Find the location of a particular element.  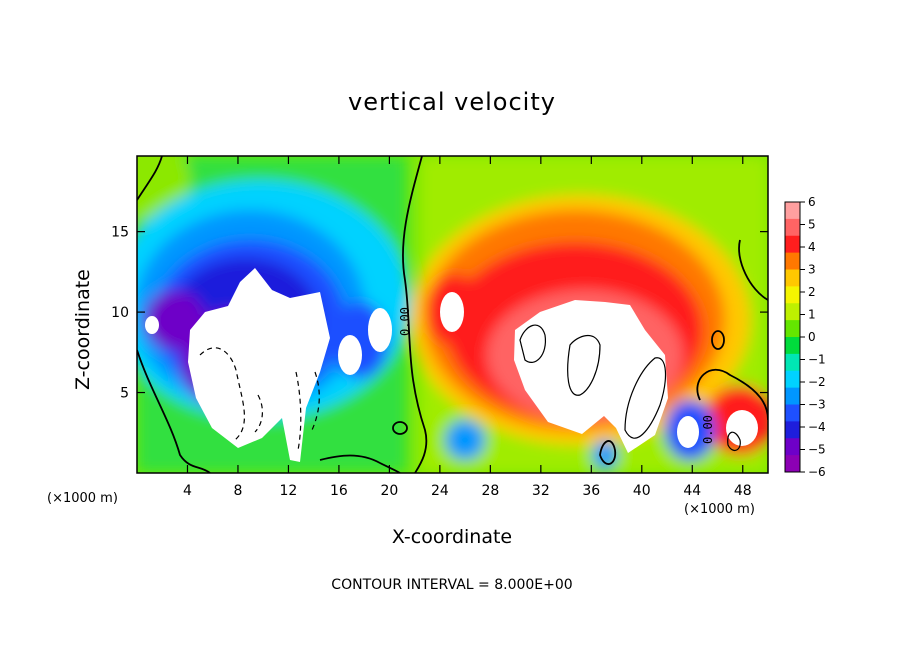

colorbar-tick-label: 3 is located at coordinates (812, 270).